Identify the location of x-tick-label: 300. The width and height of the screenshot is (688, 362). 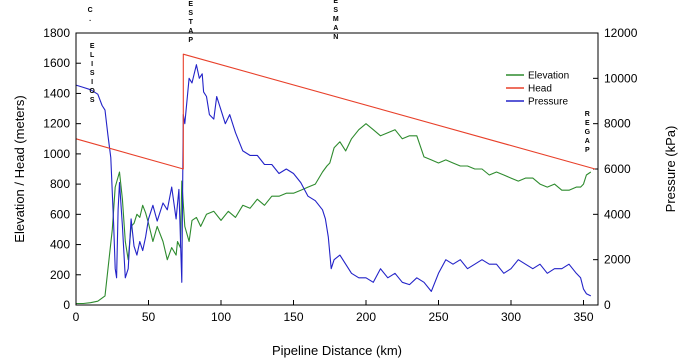
(511, 317).